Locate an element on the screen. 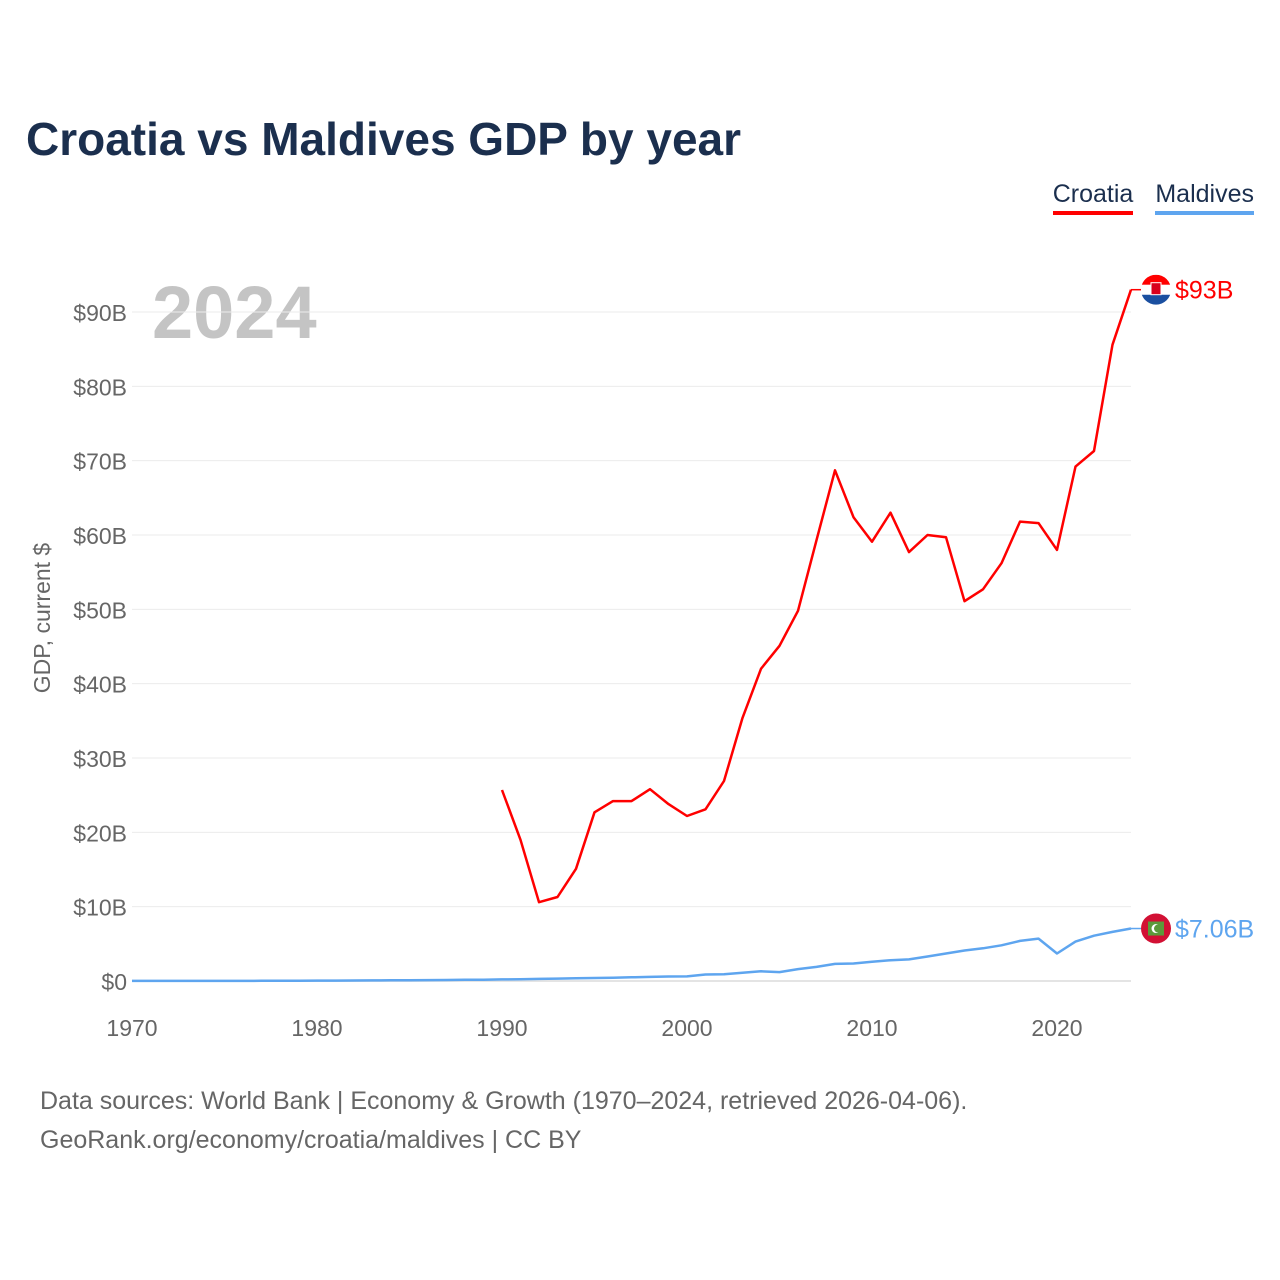 This screenshot has width=1280, height=1280. x-tick-label: 1970 is located at coordinates (131, 1028).